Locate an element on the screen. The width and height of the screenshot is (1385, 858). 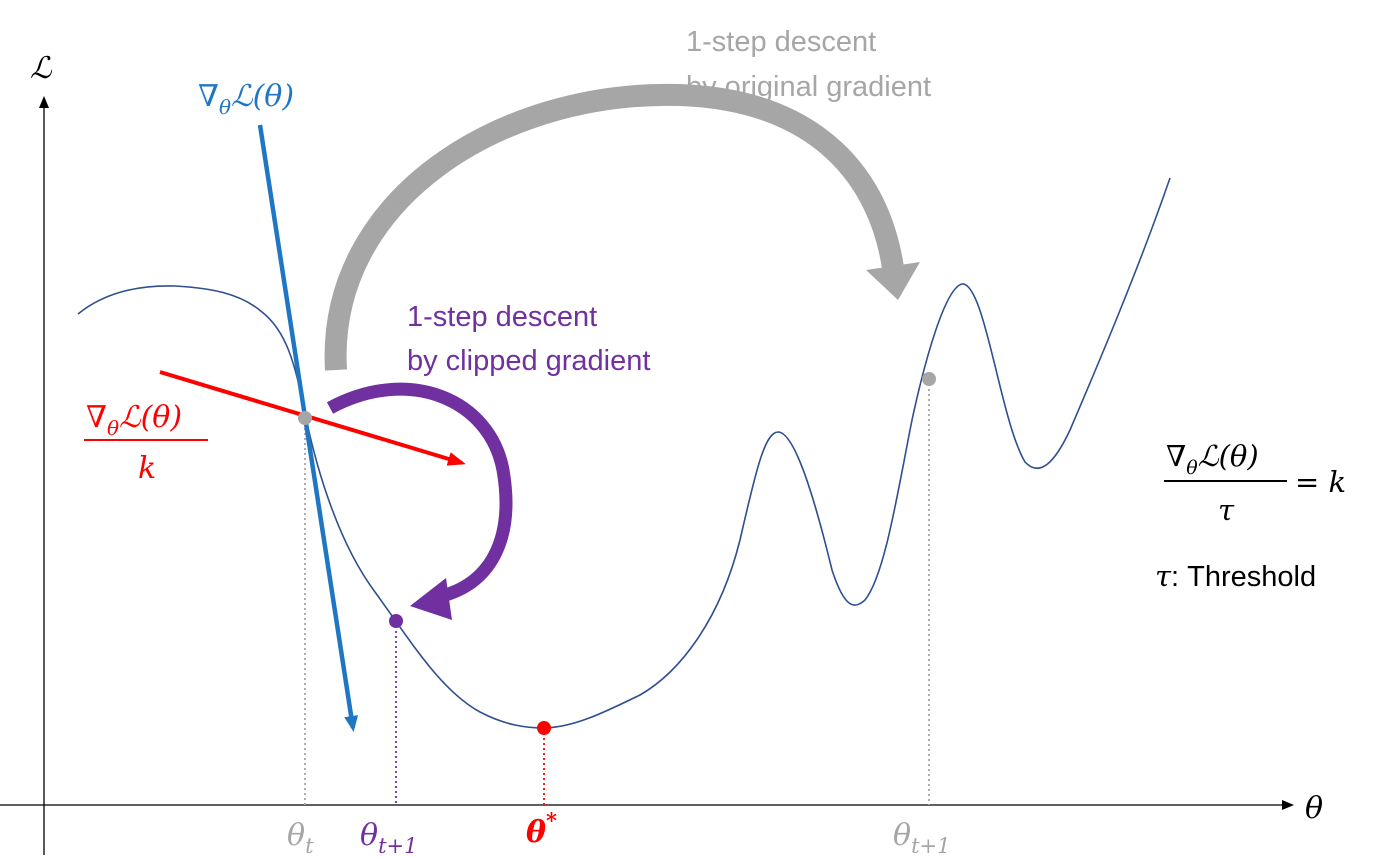
clipped-step-arrow is located at coordinates (419, 493).